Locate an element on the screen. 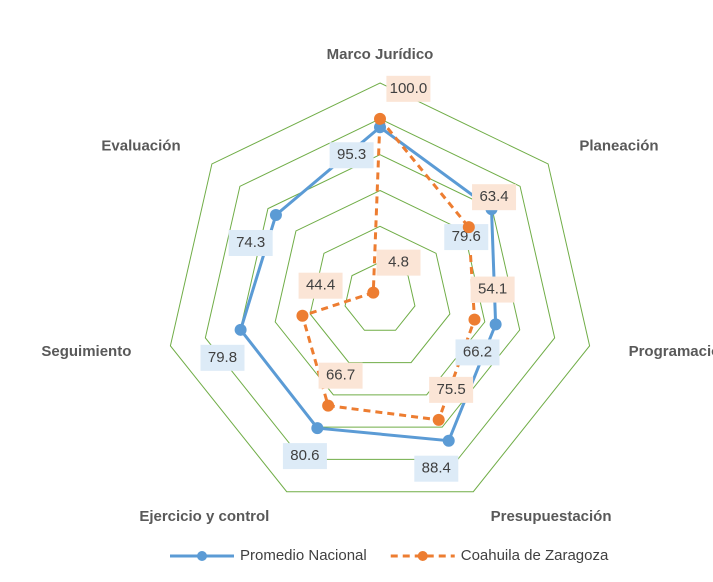 The image size is (713, 582). data-label: 88.4 is located at coordinates (436, 468).